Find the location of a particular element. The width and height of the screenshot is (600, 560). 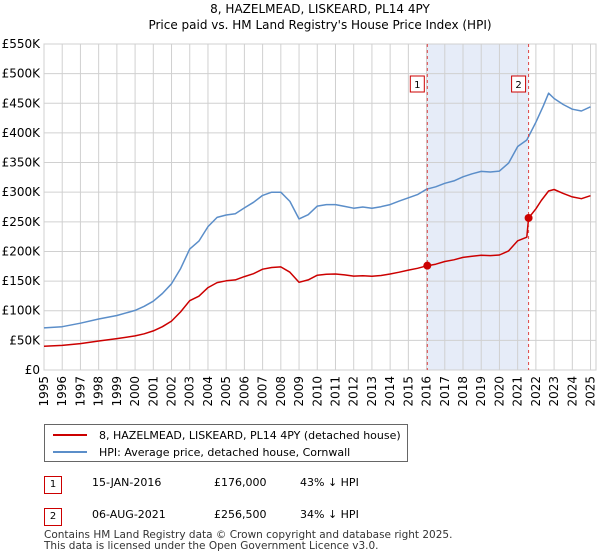

x-tick-label: 2006 is located at coordinates (244, 391).